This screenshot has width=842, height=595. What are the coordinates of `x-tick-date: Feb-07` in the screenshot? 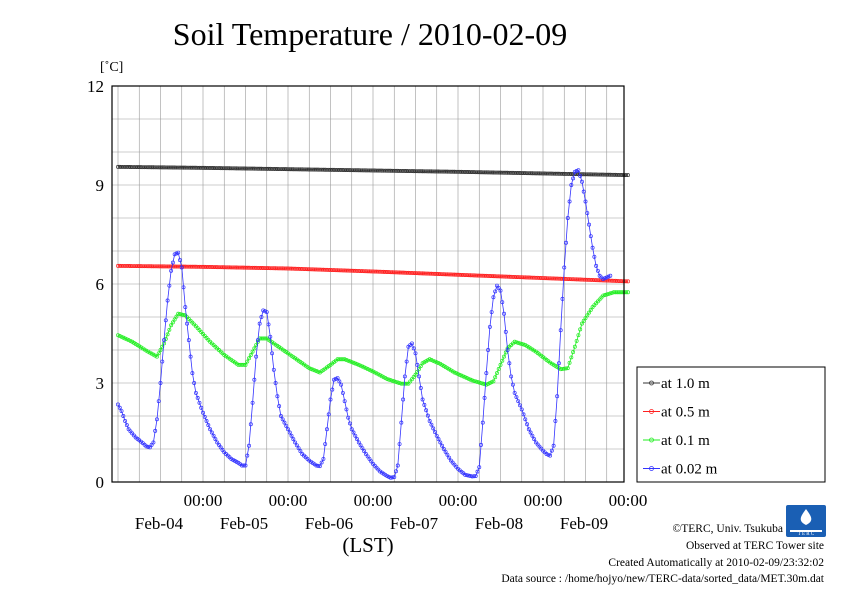 It's located at (414, 523).